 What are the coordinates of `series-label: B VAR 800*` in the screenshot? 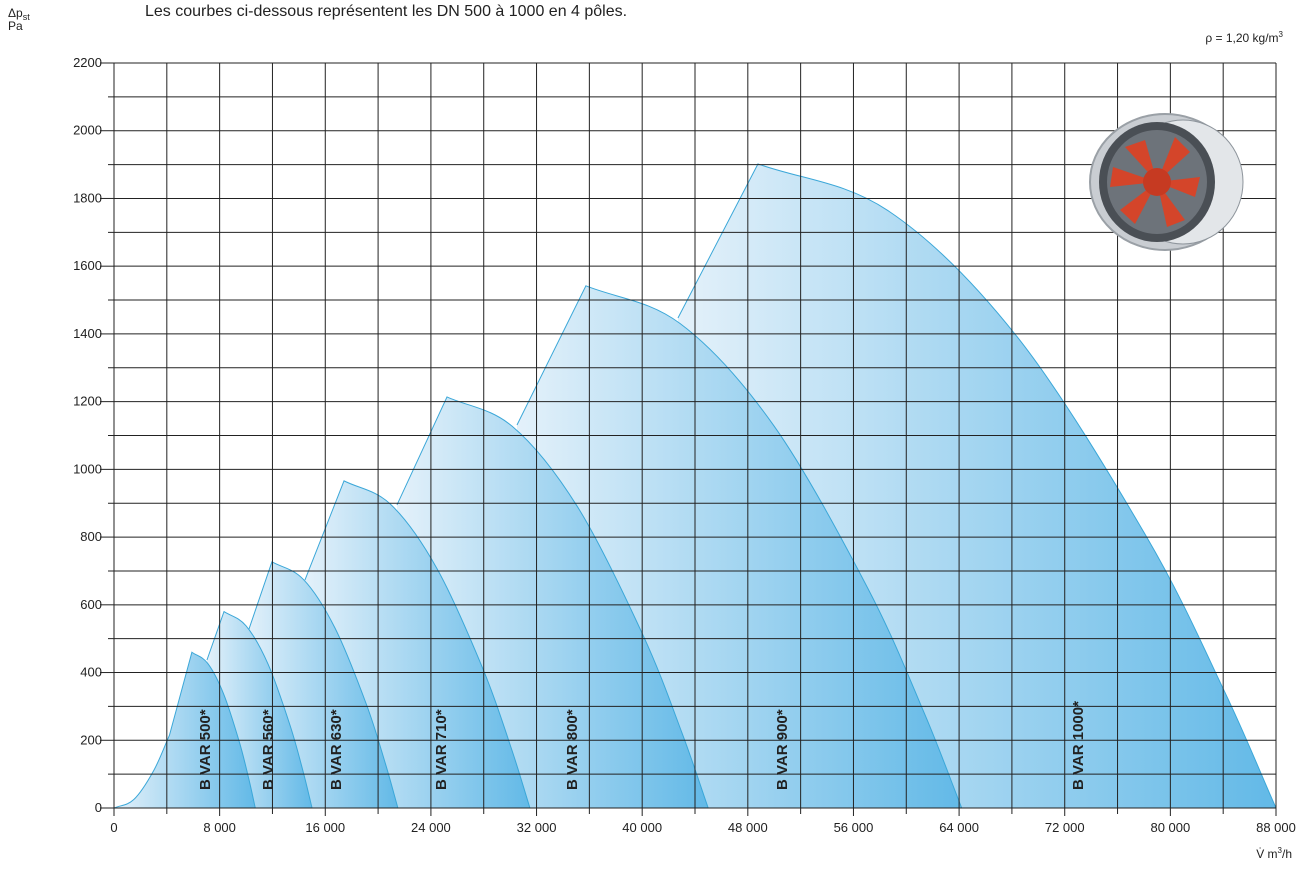 It's located at (572, 749).